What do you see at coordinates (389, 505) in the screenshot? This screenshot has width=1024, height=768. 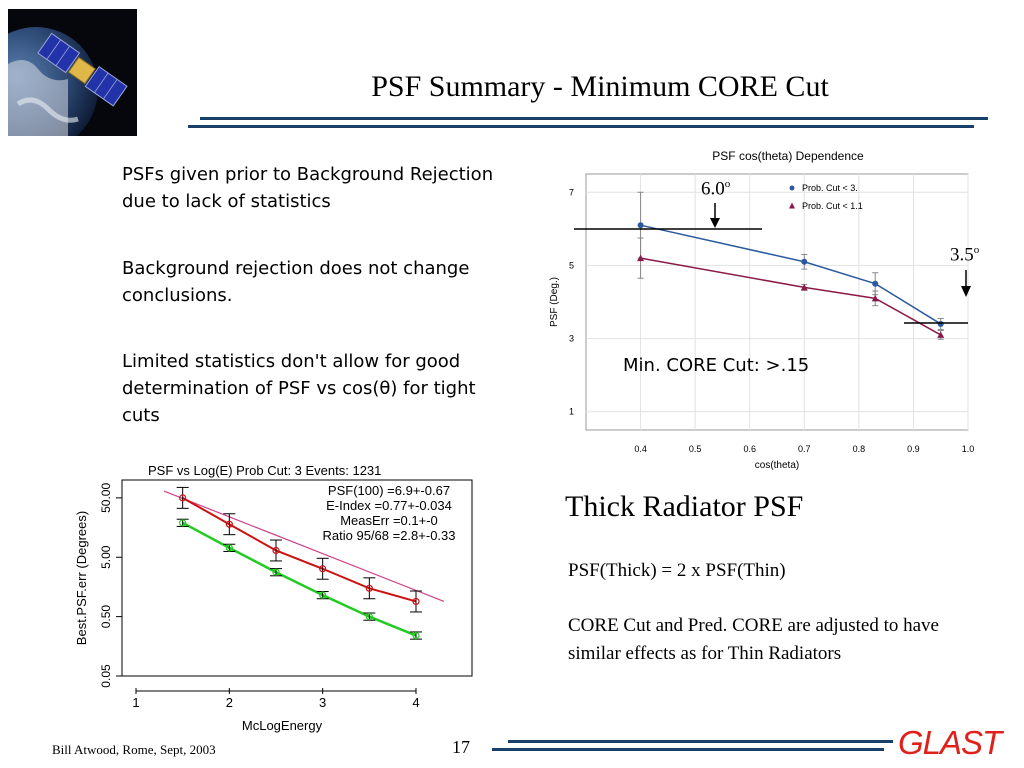 I see `chart2-annotation: E-Index =0.77+-0.034` at bounding box center [389, 505].